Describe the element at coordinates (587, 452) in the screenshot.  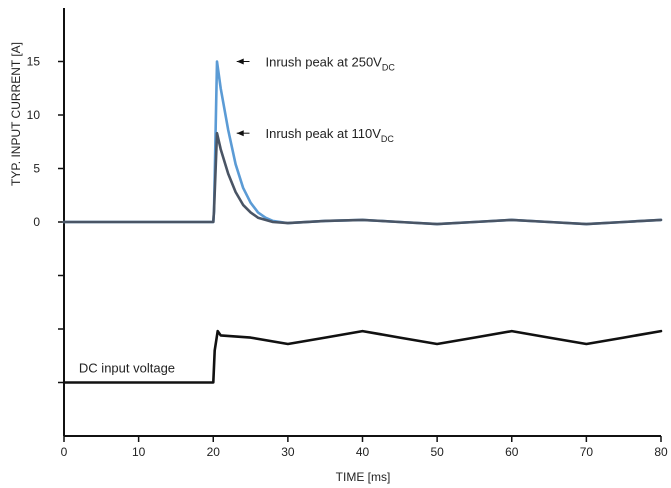
I see `x-tick-label: 70` at that location.